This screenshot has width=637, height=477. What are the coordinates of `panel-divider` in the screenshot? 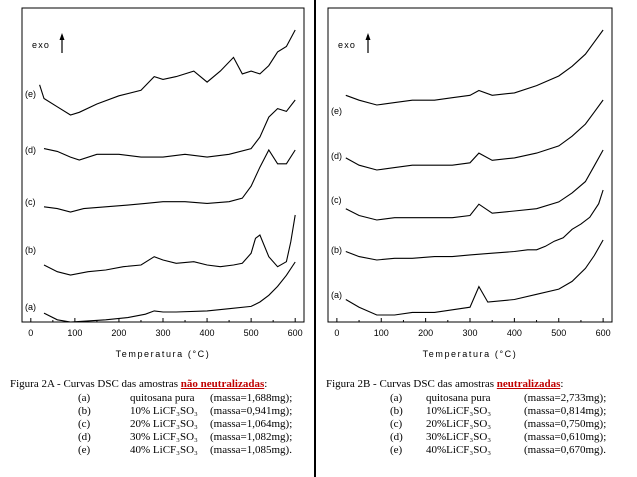 It's located at (315, 238).